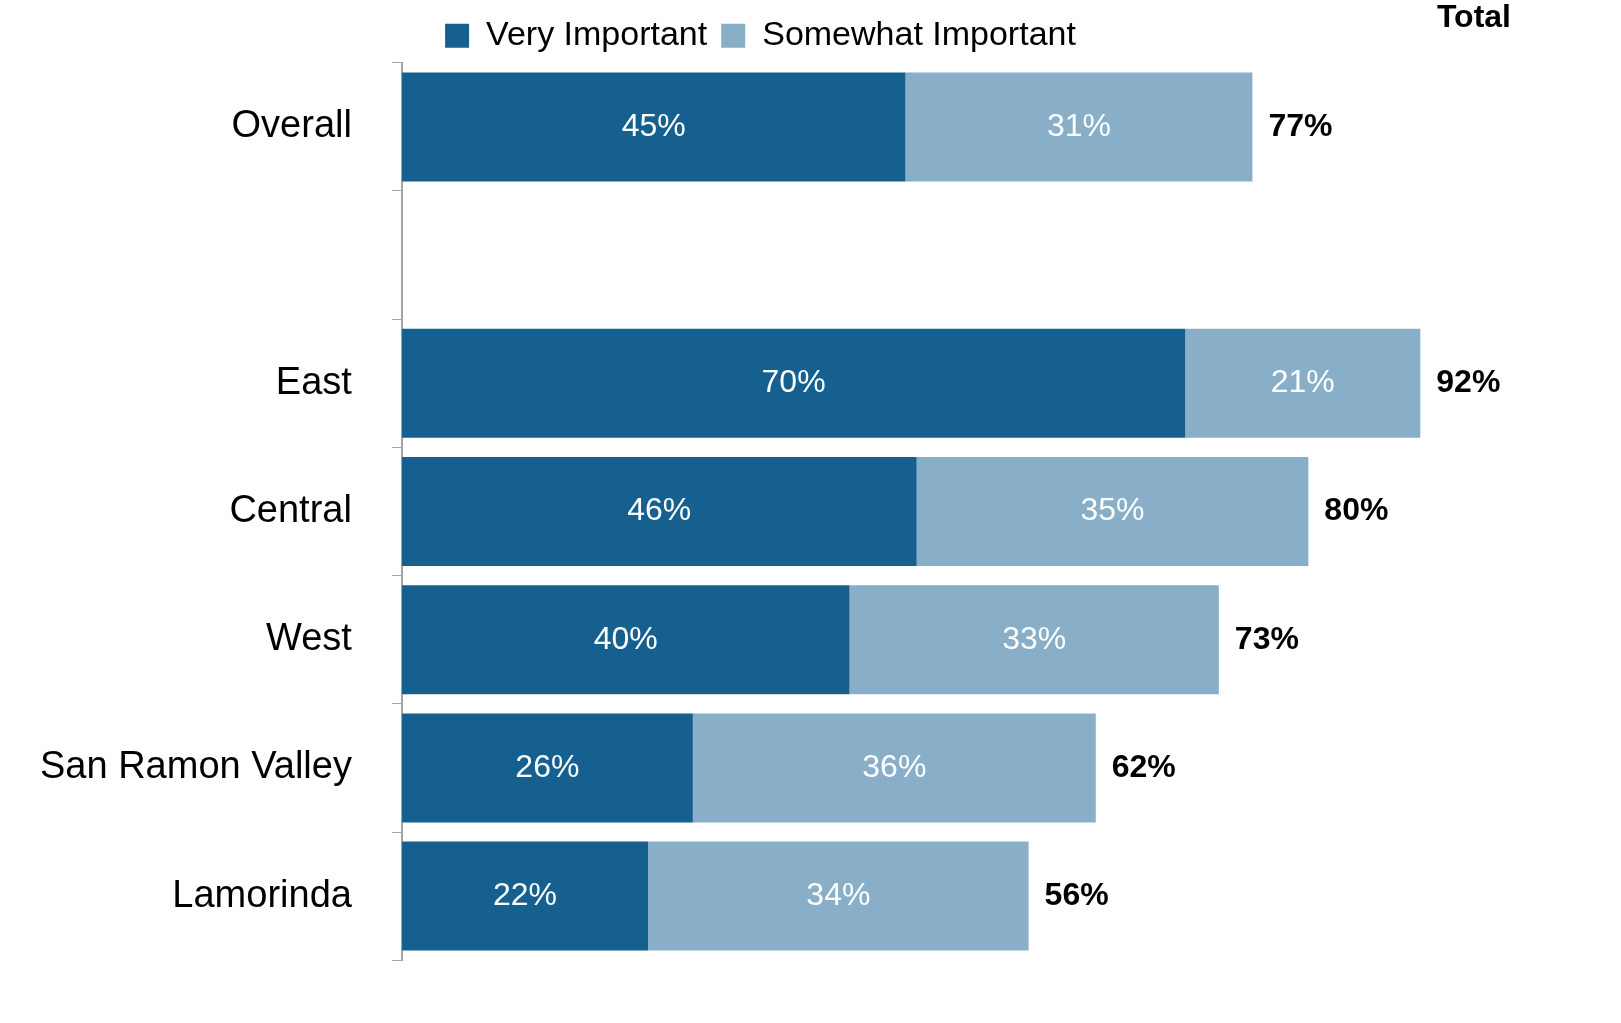  I want to click on legend-label: Very Important, so click(597, 33).